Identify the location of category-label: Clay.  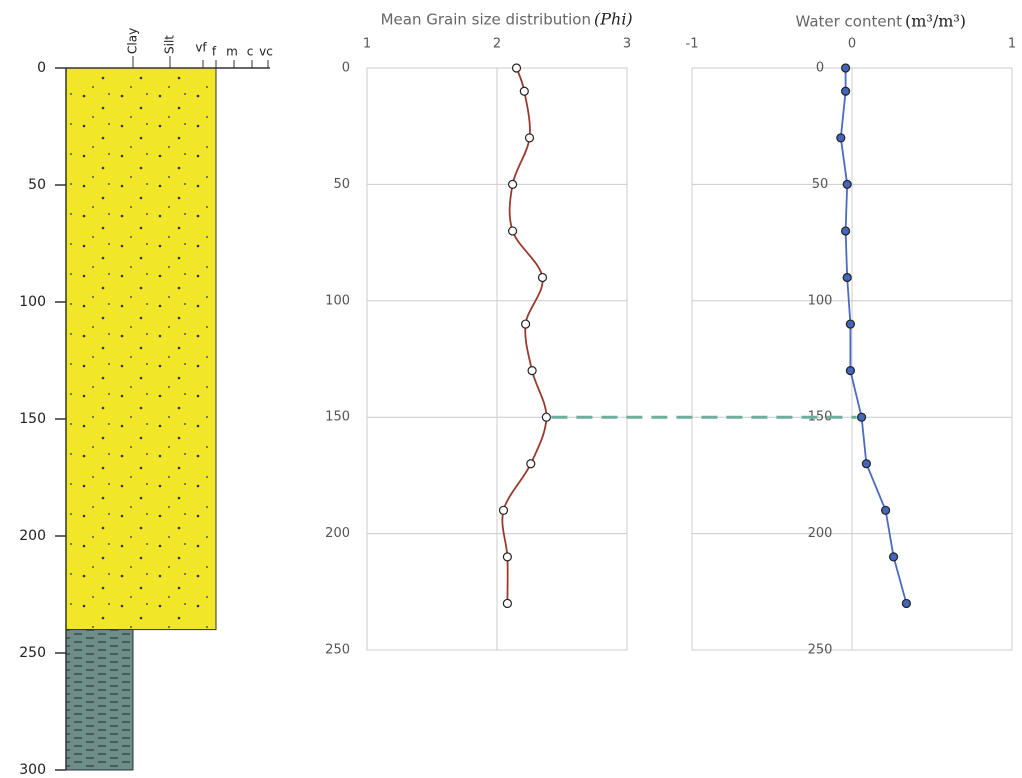
(133, 41).